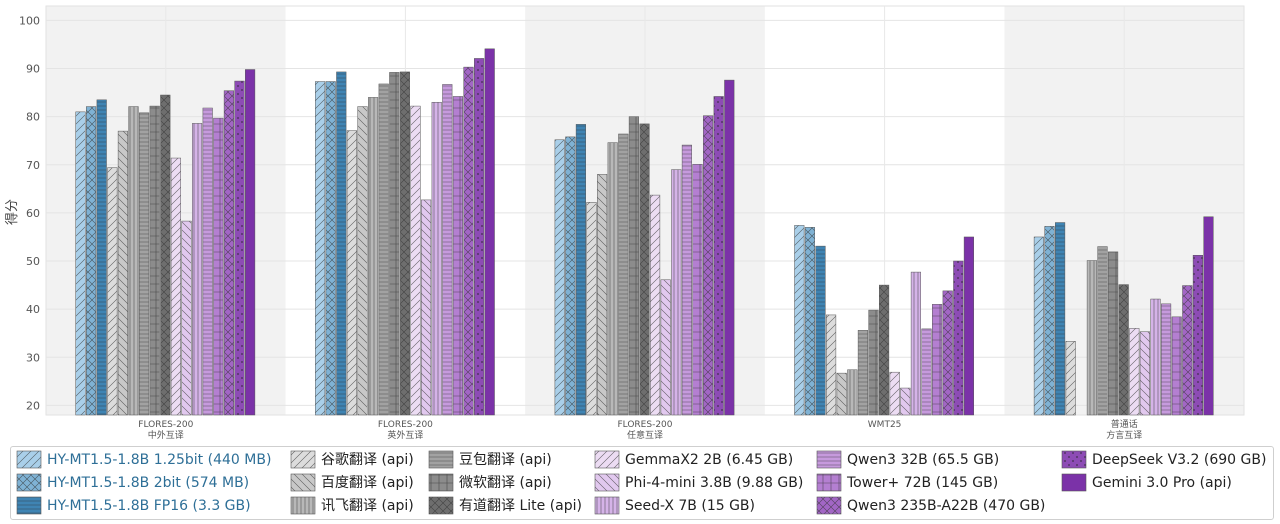 The width and height of the screenshot is (1280, 524). I want to click on legend-label: HY-MT1.5-1.8B 1.25bit (440 MB), so click(159, 460).